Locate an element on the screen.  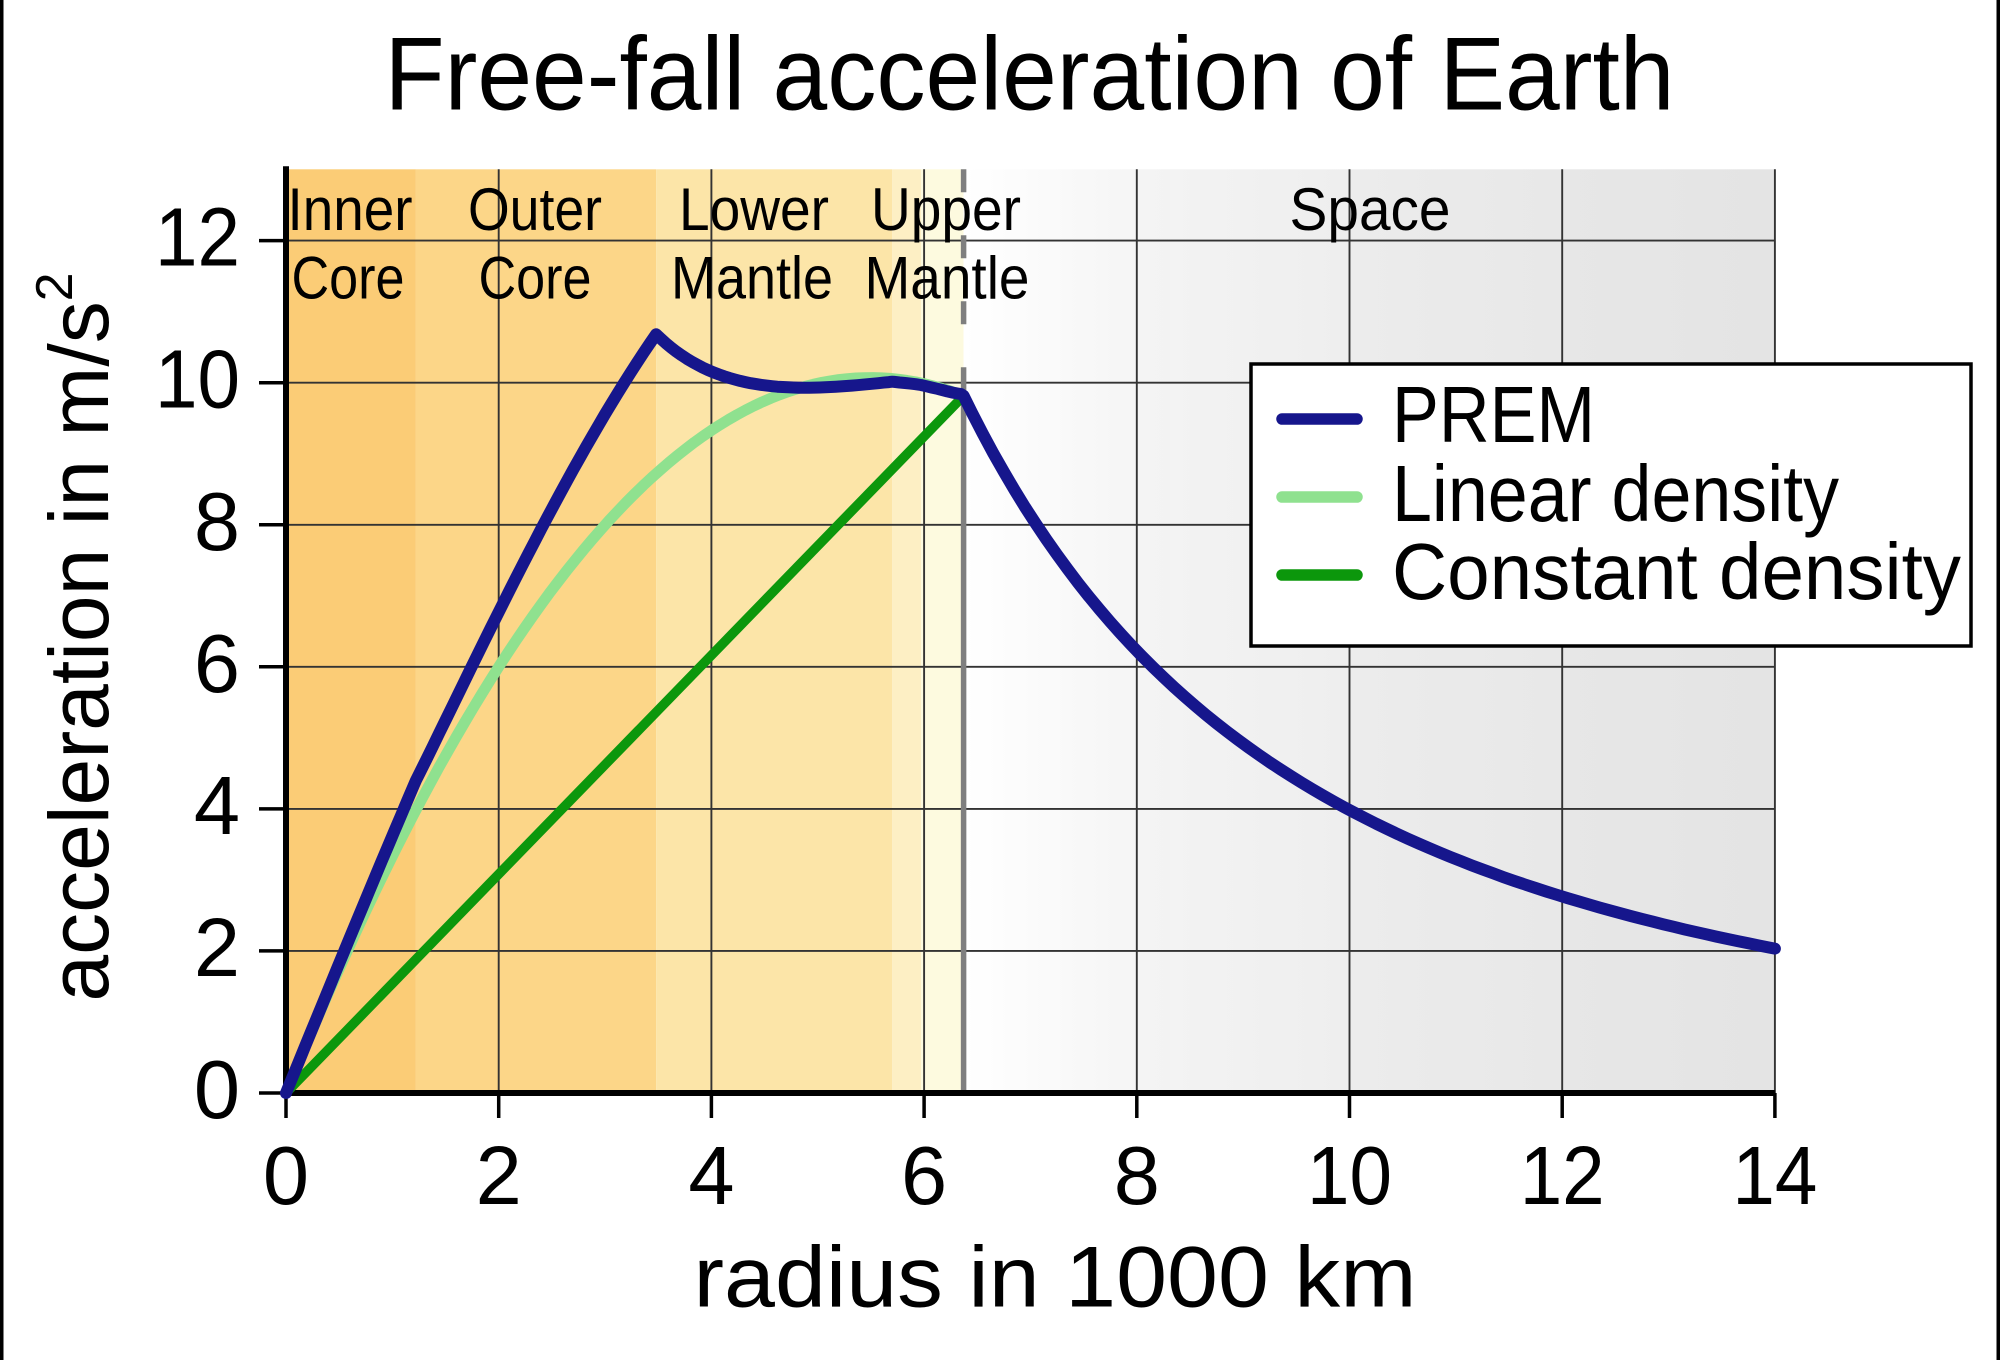
svg-text: Linear density is located at coordinates (1615, 493).